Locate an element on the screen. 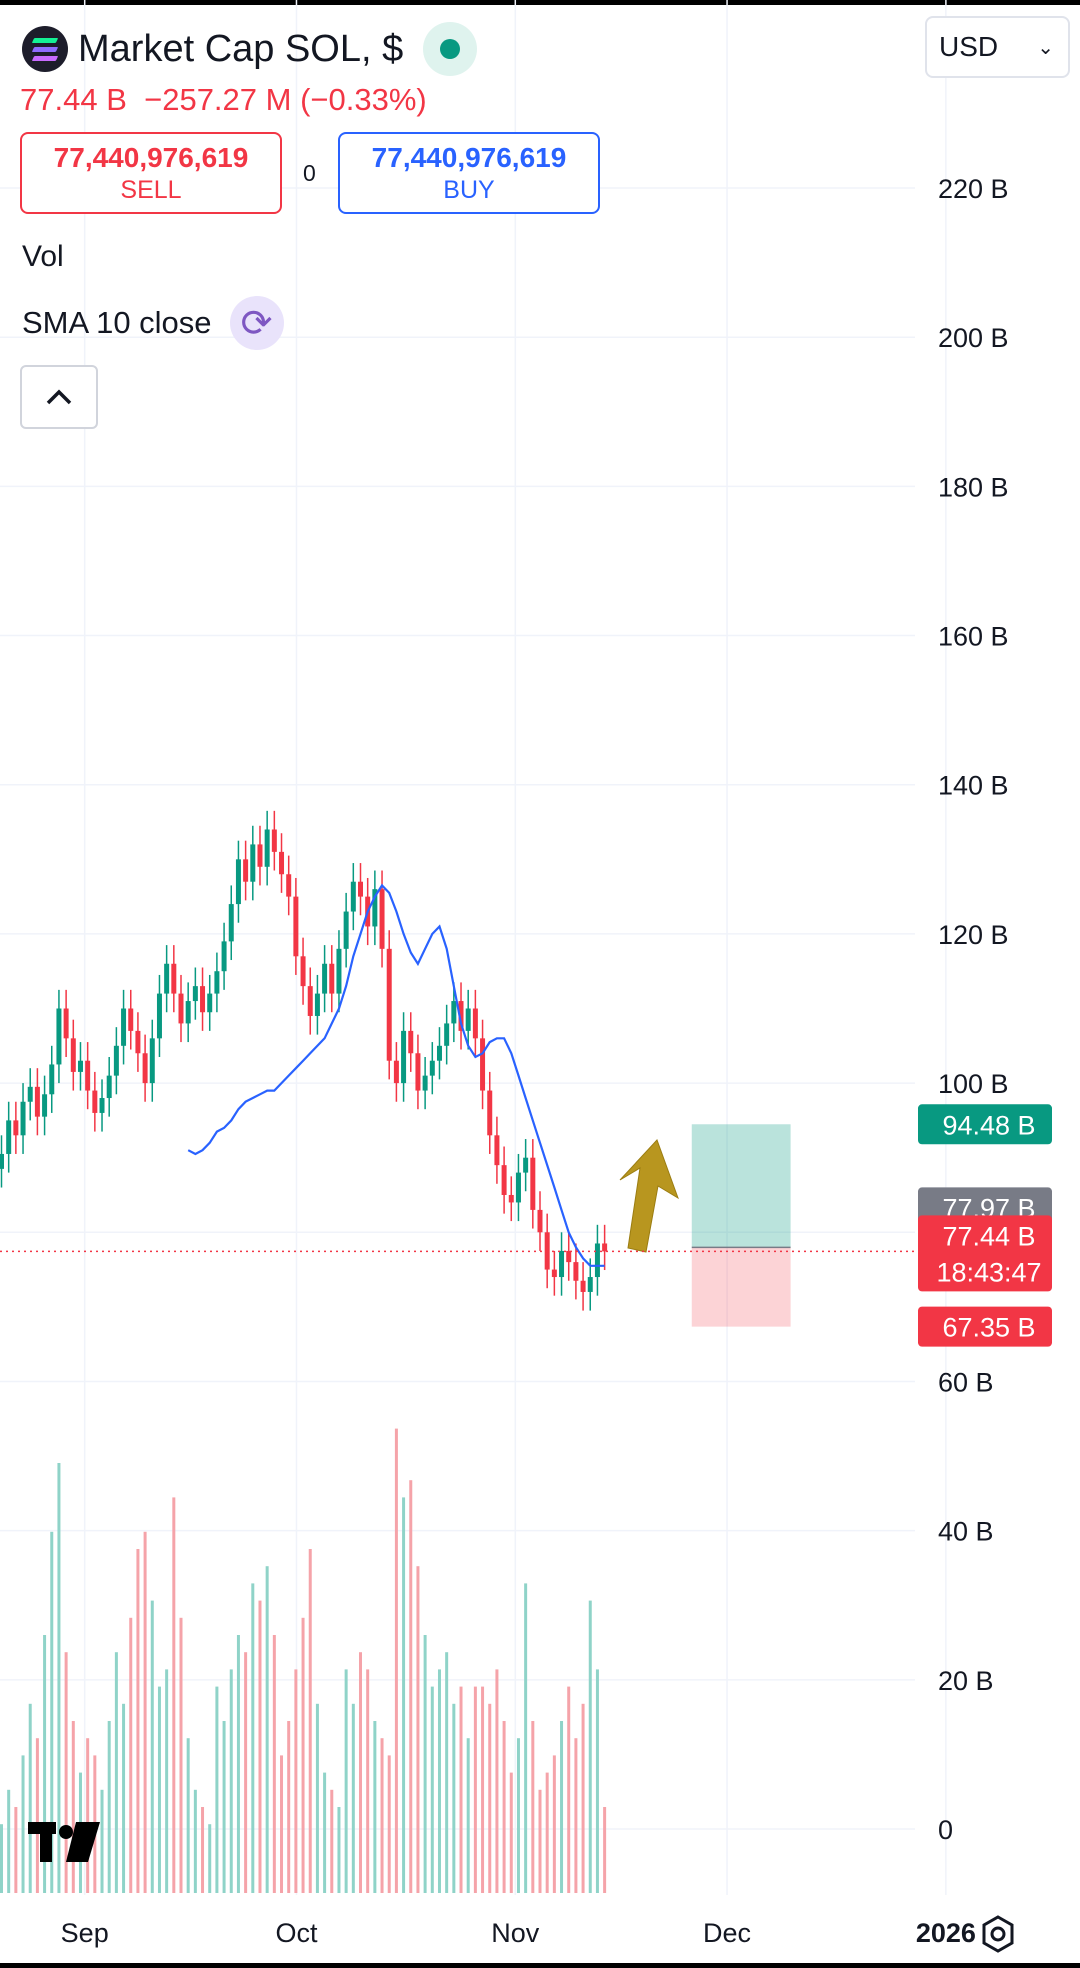 The height and width of the screenshot is (1968, 1080). collapse-indicators-button is located at coordinates (59, 397).